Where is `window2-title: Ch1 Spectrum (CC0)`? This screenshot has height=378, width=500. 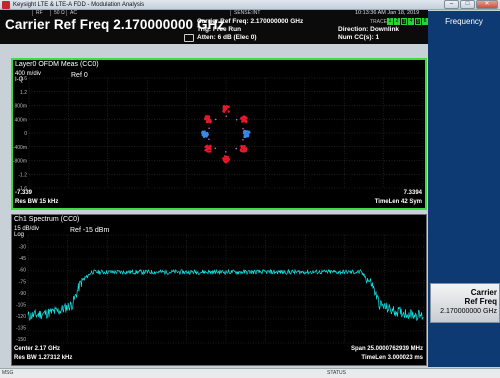
window2-title: Ch1 Spectrum (CC0) is located at coordinates (47, 219).